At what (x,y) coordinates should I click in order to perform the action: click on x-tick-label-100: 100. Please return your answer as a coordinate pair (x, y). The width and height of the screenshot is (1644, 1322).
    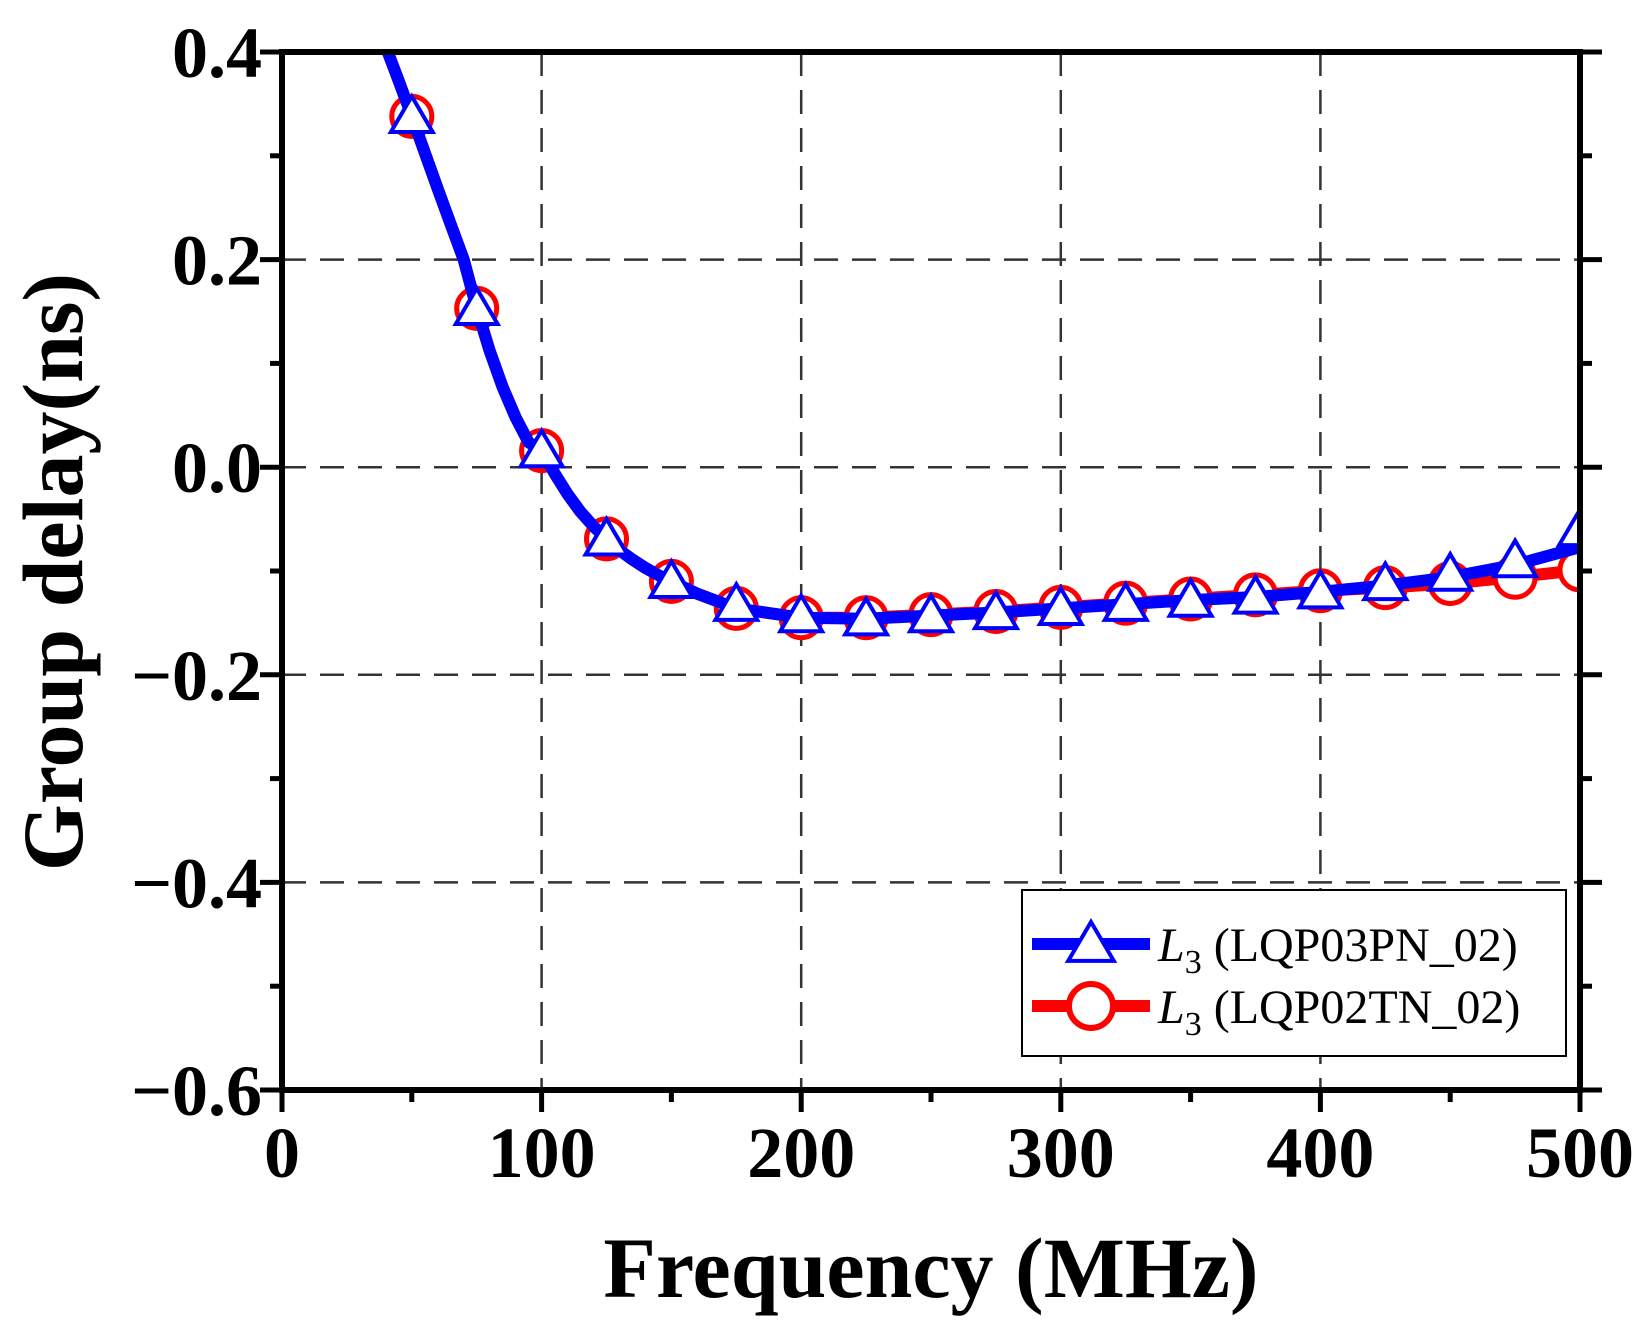
    Looking at the image, I should click on (542, 1153).